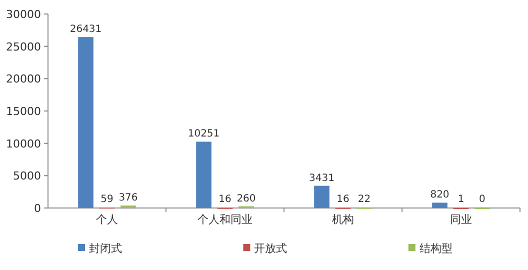  Describe the element at coordinates (105, 248) in the screenshot. I see `legend-label: 封闭式` at that location.